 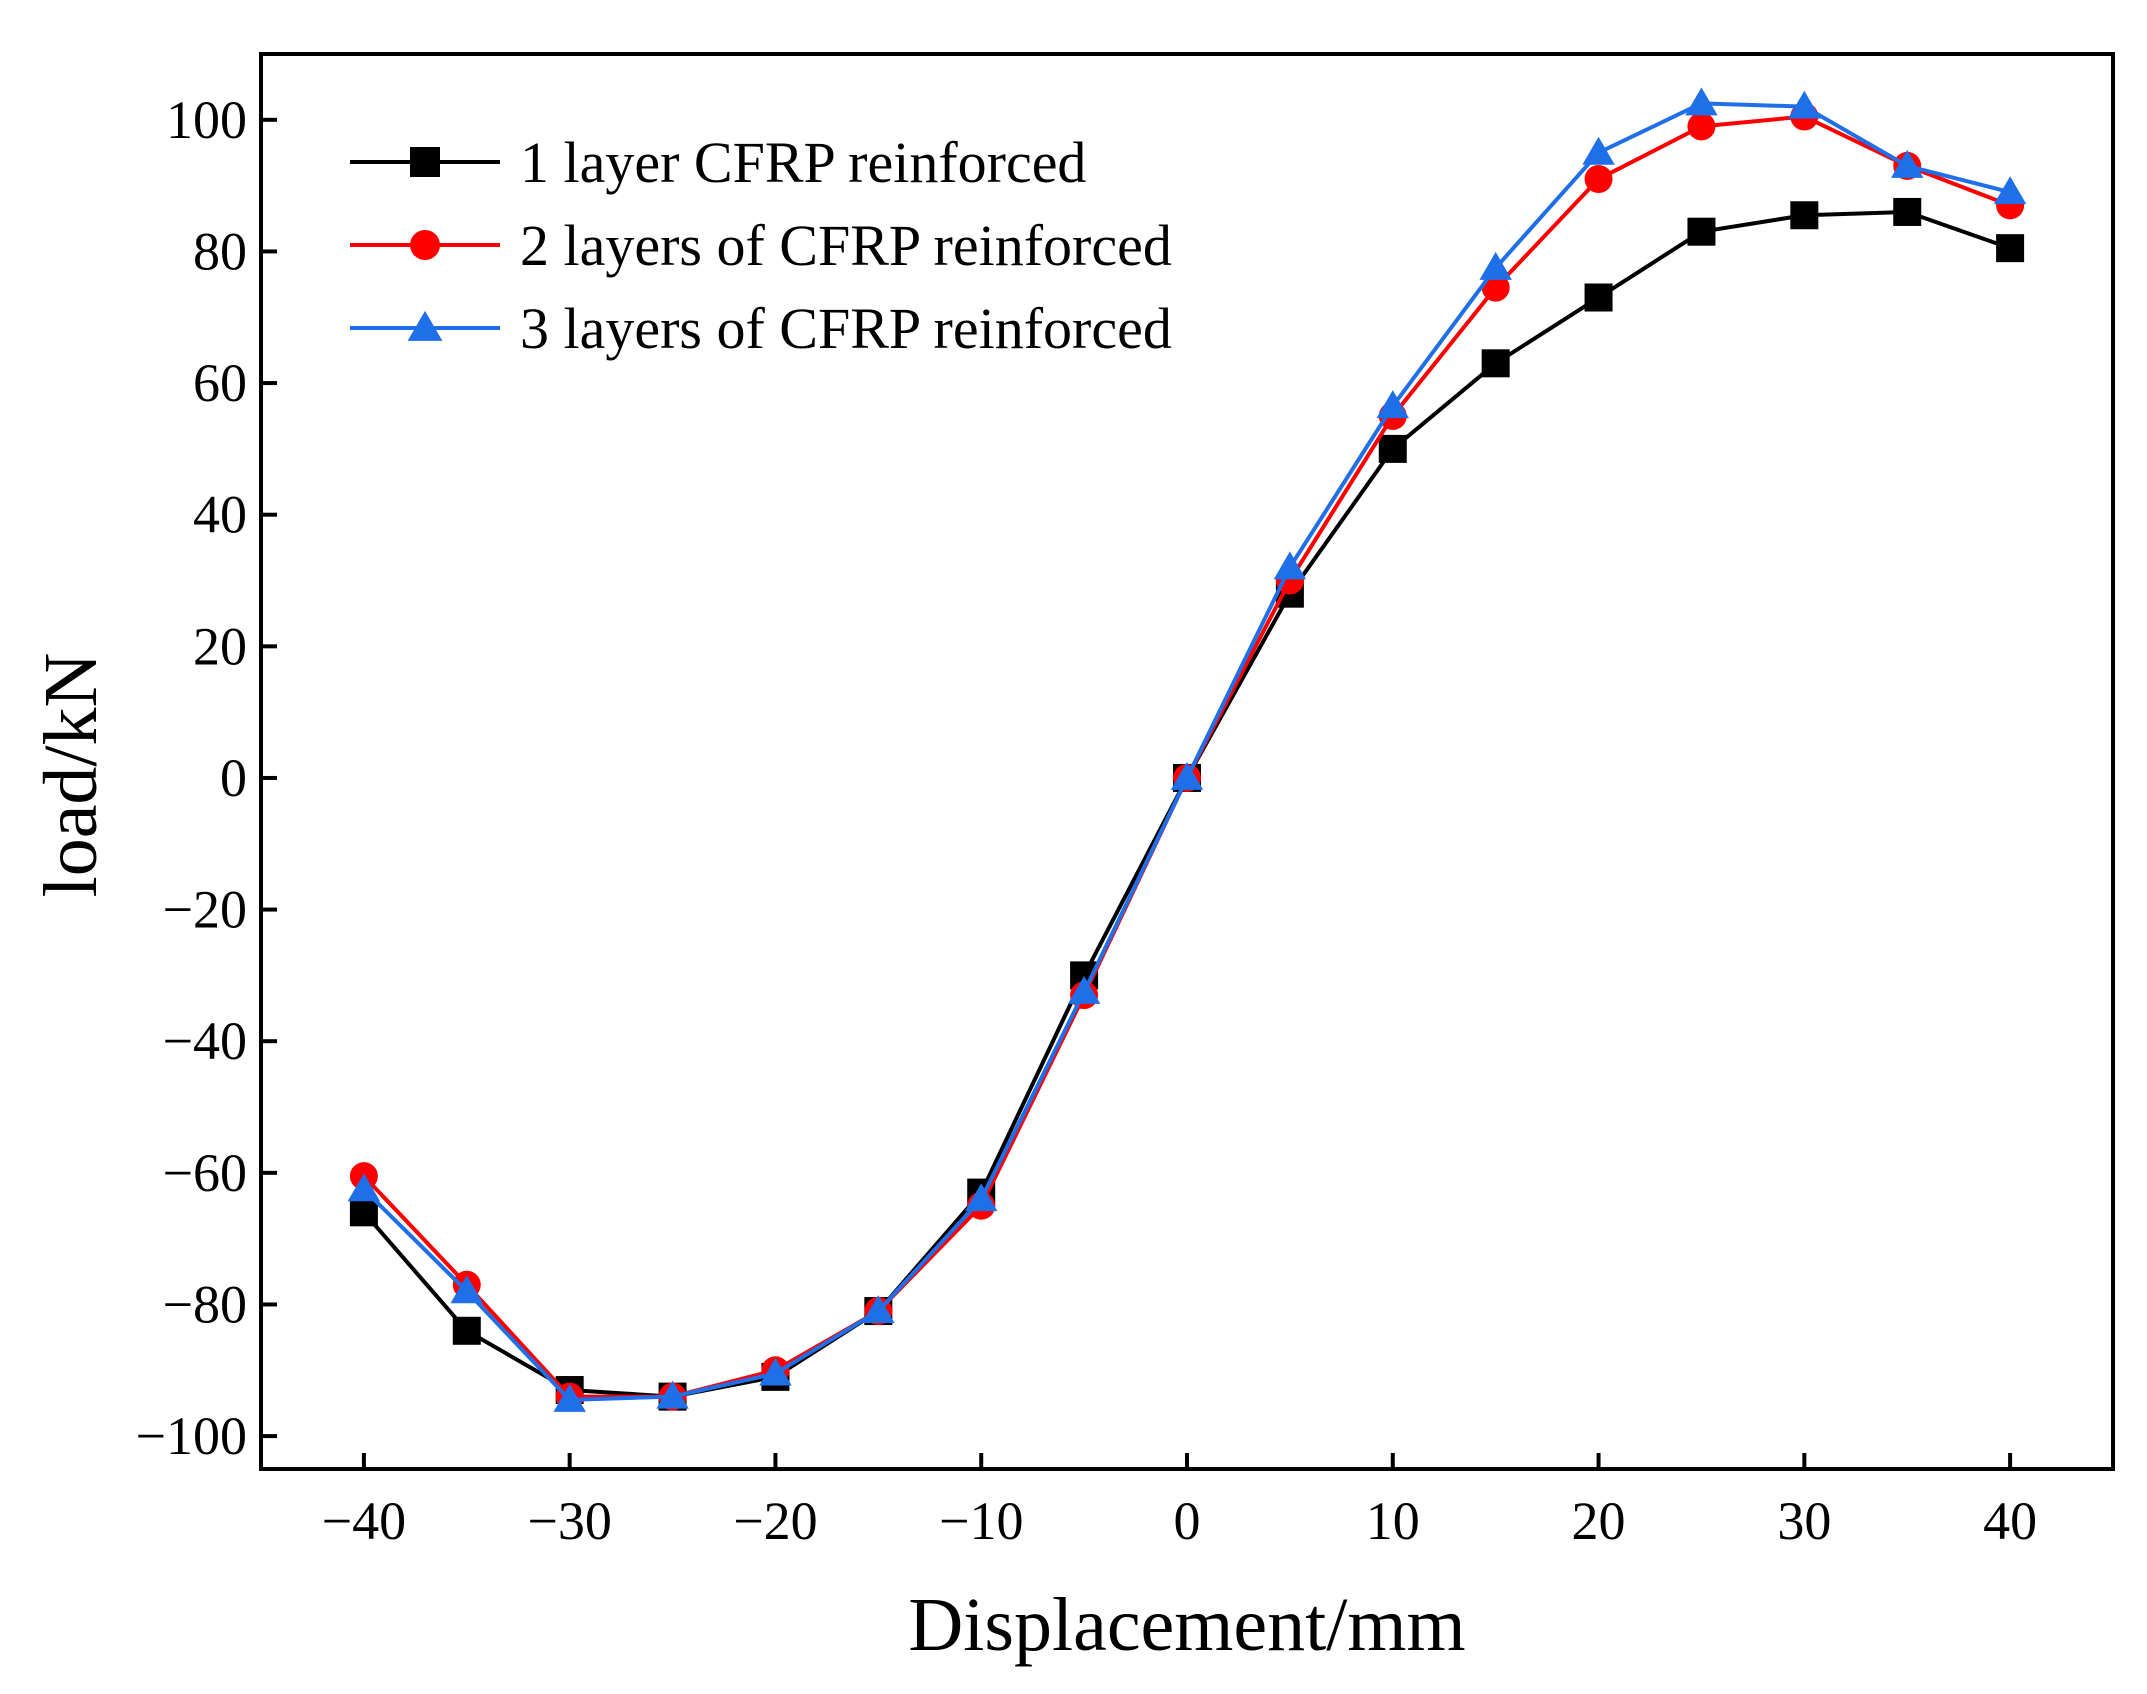 What do you see at coordinates (71, 775) in the screenshot?
I see `y-axis-title: load/kN` at bounding box center [71, 775].